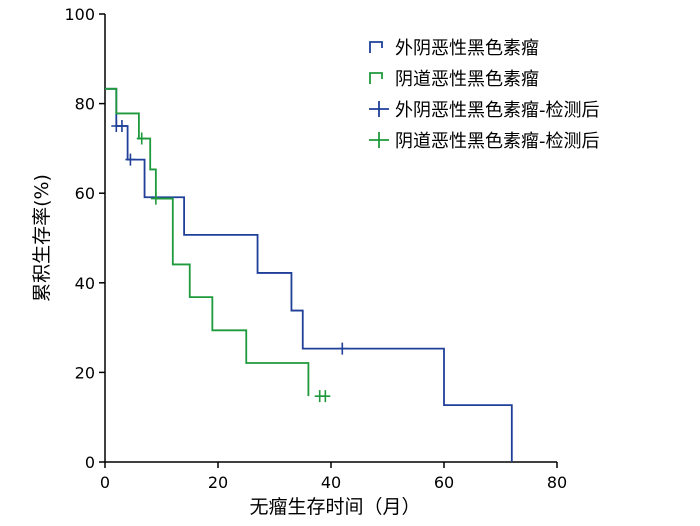 The image size is (700, 526). What do you see at coordinates (42, 238) in the screenshot?
I see `y-axis-title: 累积生存率(%)` at bounding box center [42, 238].